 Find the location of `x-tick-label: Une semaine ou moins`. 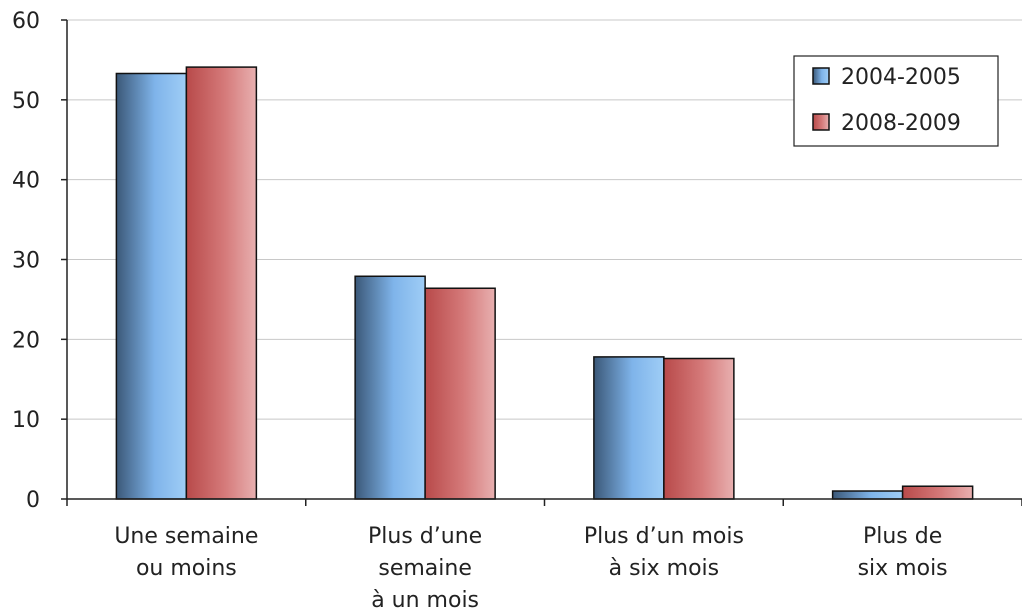

x-tick-label: Une semaine ou moins is located at coordinates (186, 552).